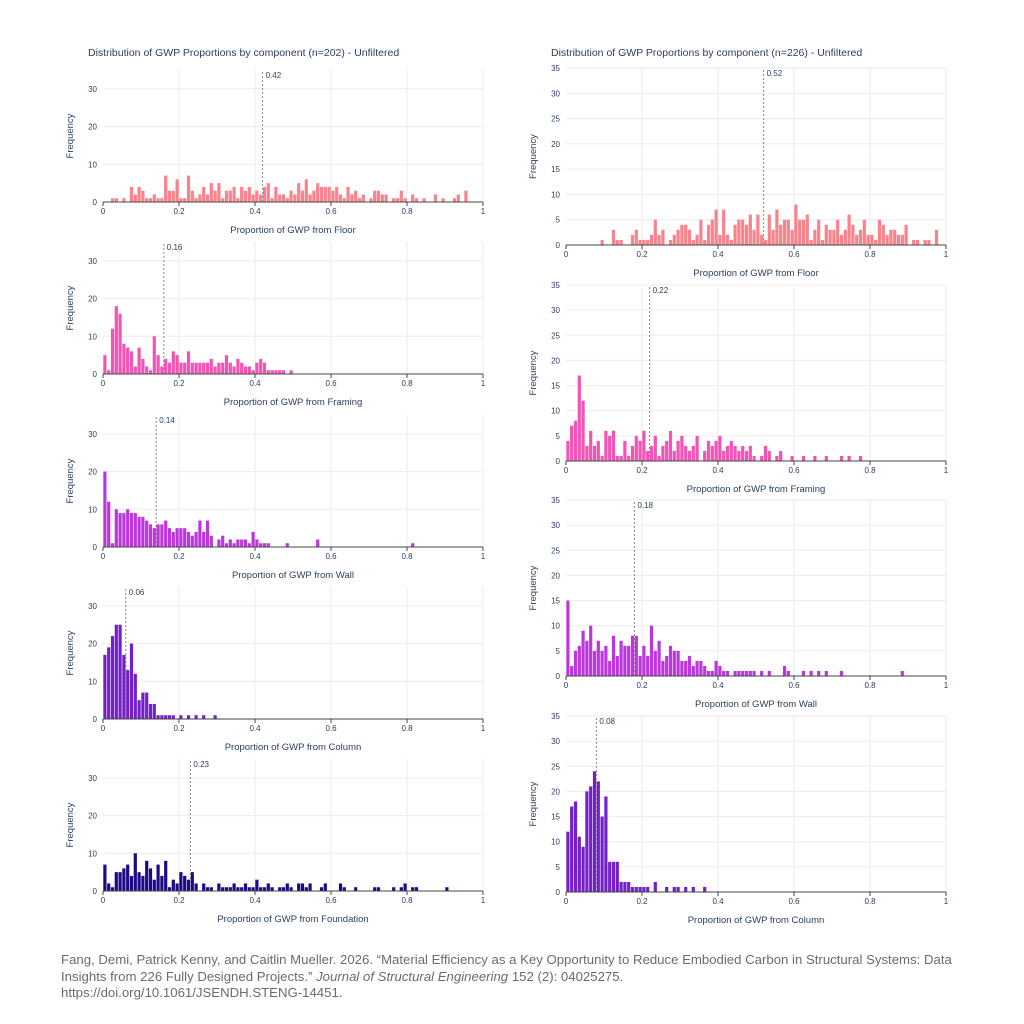  Describe the element at coordinates (567, 976) in the screenshot. I see `citation-details: 152 (2): 04025275.` at that location.